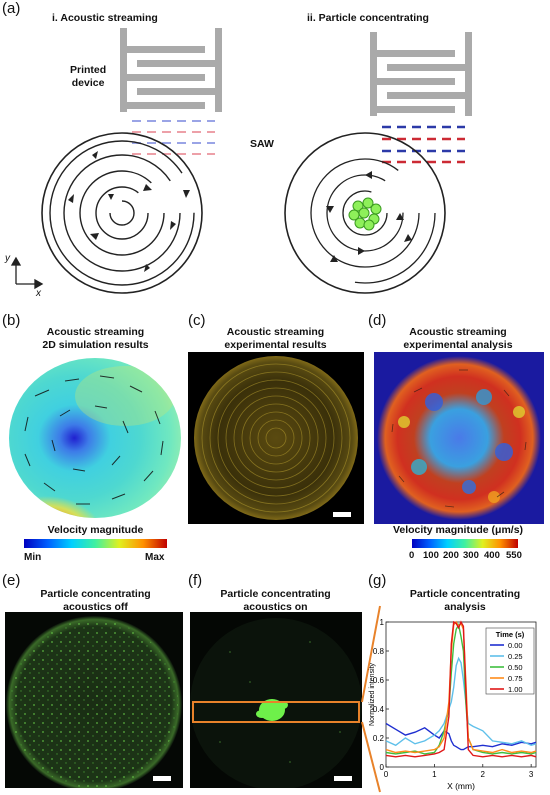 The width and height of the screenshot is (550, 795). Describe the element at coordinates (510, 634) in the screenshot. I see `legend-title: Time (s)` at that location.